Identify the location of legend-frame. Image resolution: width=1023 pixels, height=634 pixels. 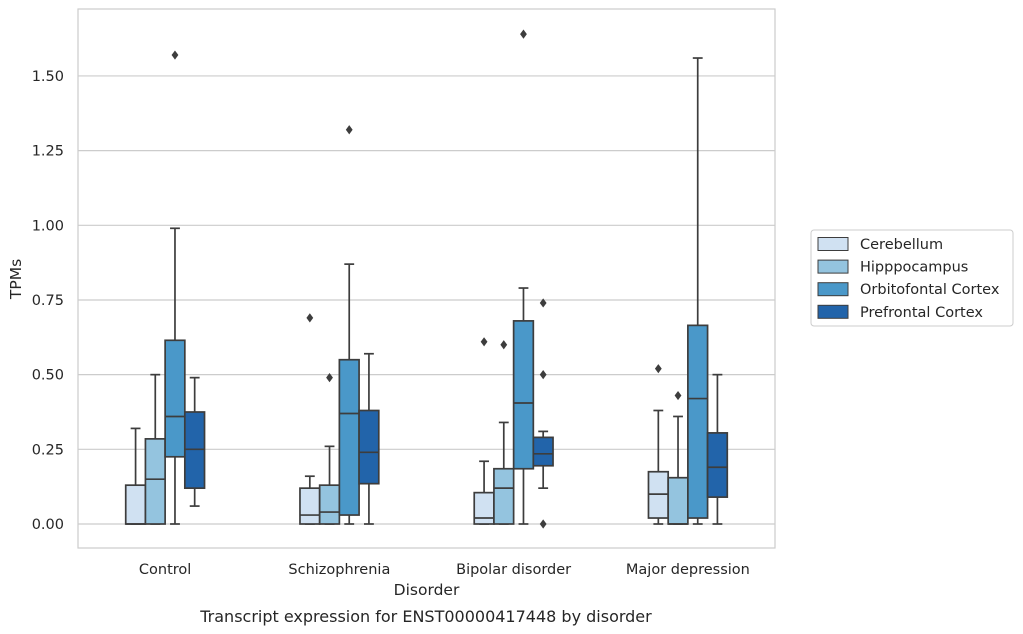
(912, 278).